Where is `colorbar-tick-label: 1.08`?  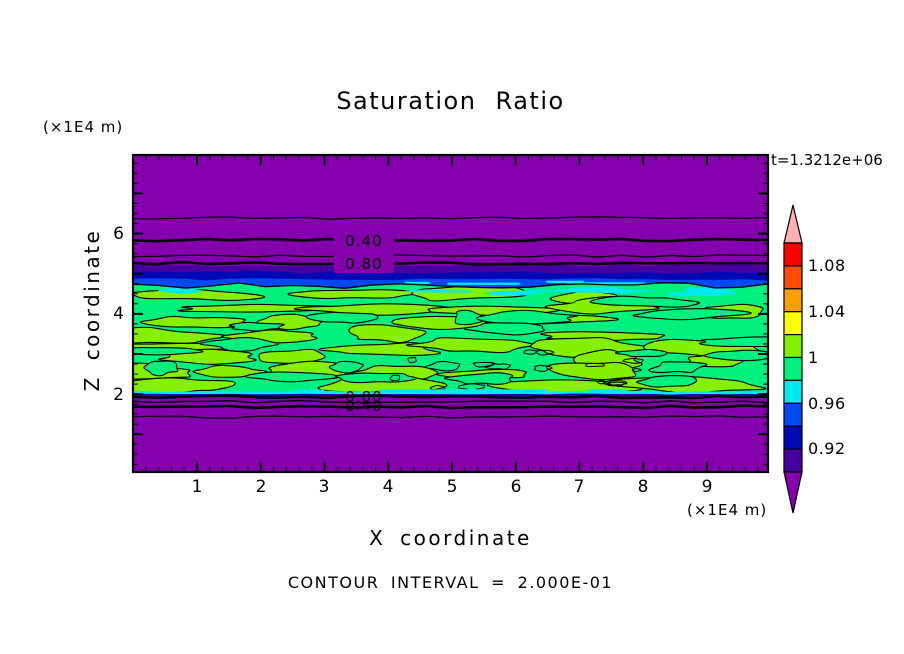 colorbar-tick-label: 1.08 is located at coordinates (827, 265).